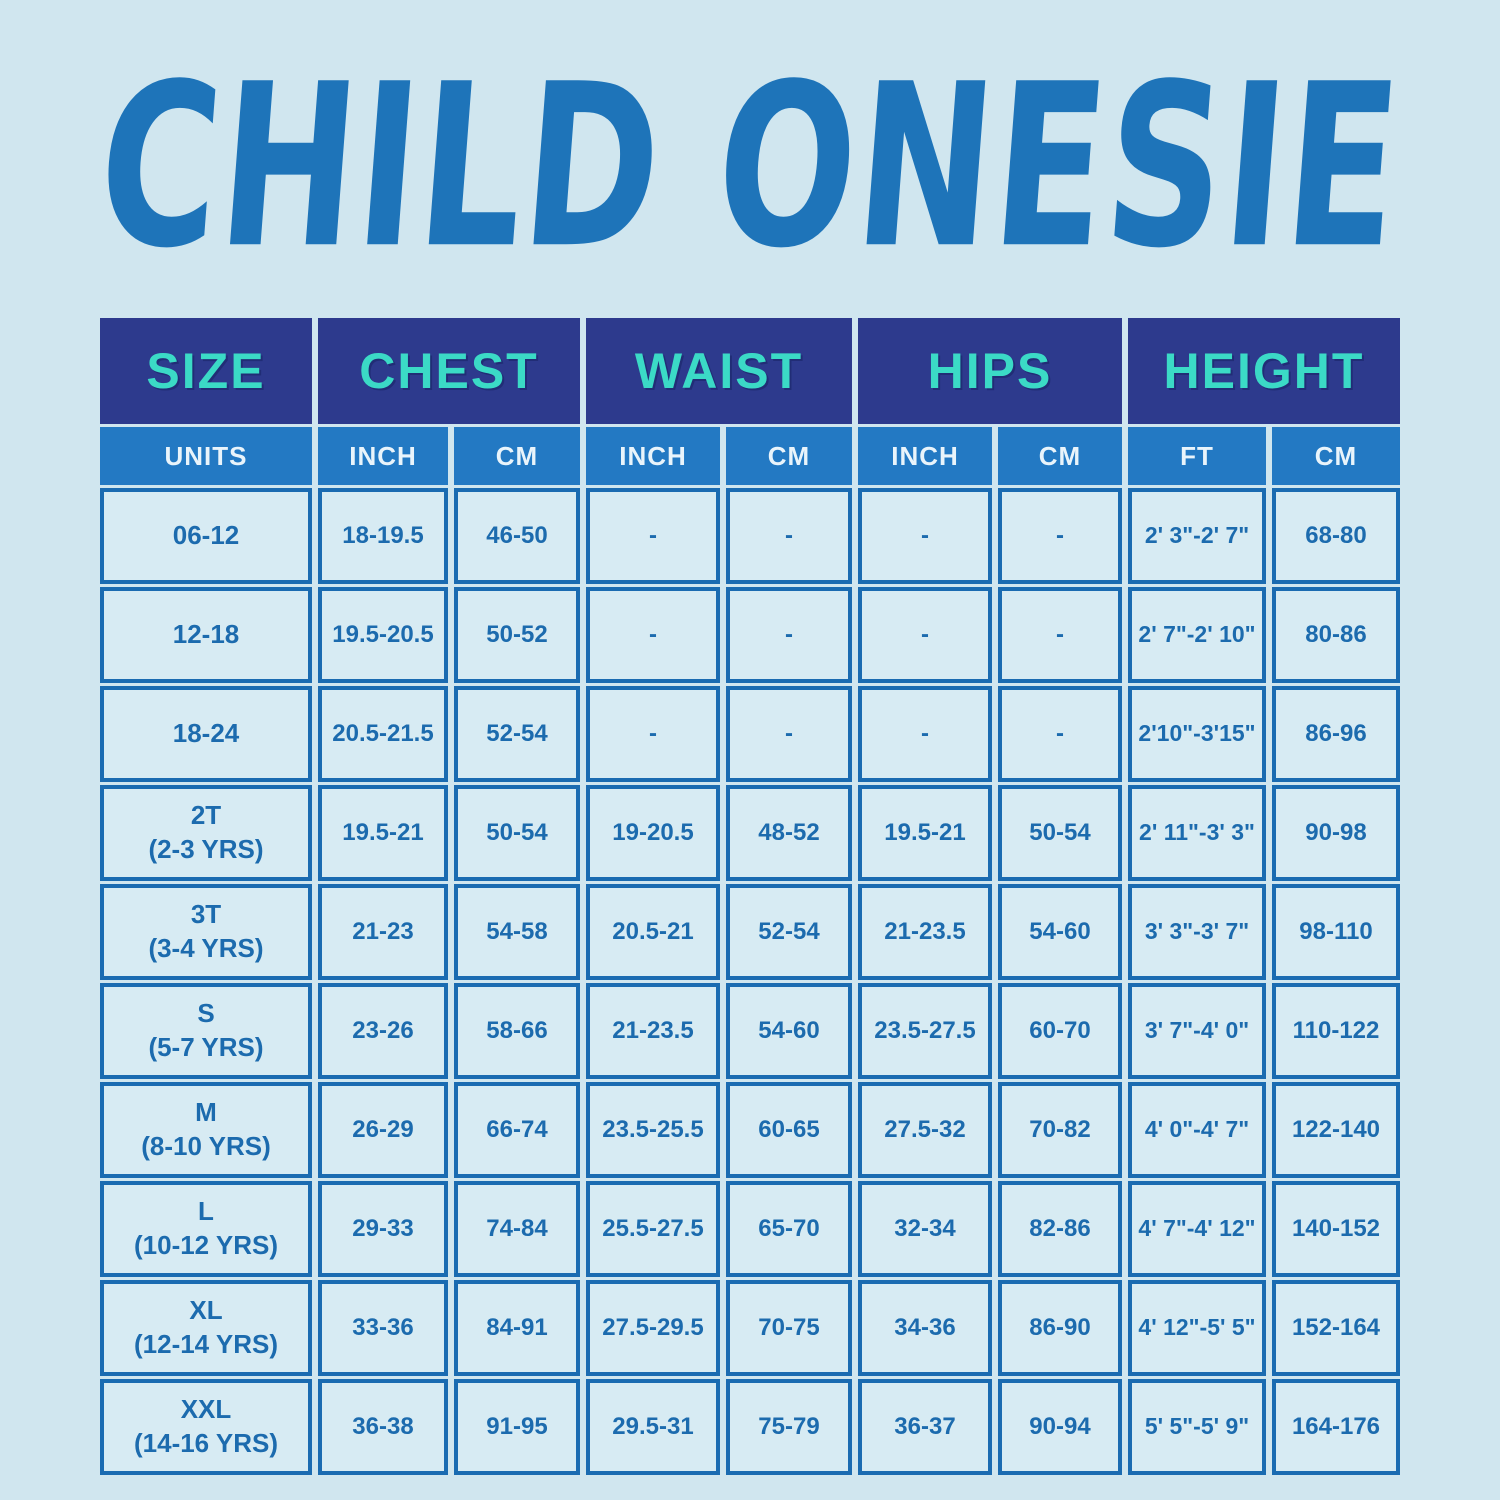 This screenshot has height=1500, width=1500. I want to click on table-cell: 80-86, so click(1336, 635).